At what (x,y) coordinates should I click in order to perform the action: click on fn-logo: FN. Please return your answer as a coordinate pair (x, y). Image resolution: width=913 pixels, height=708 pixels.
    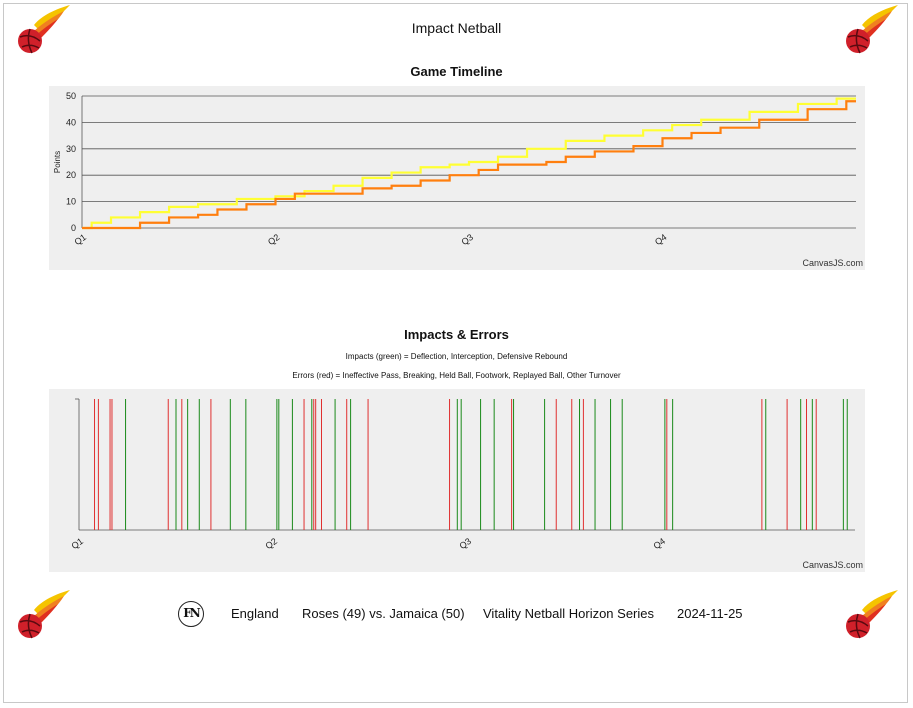
    Looking at the image, I should click on (191, 614).